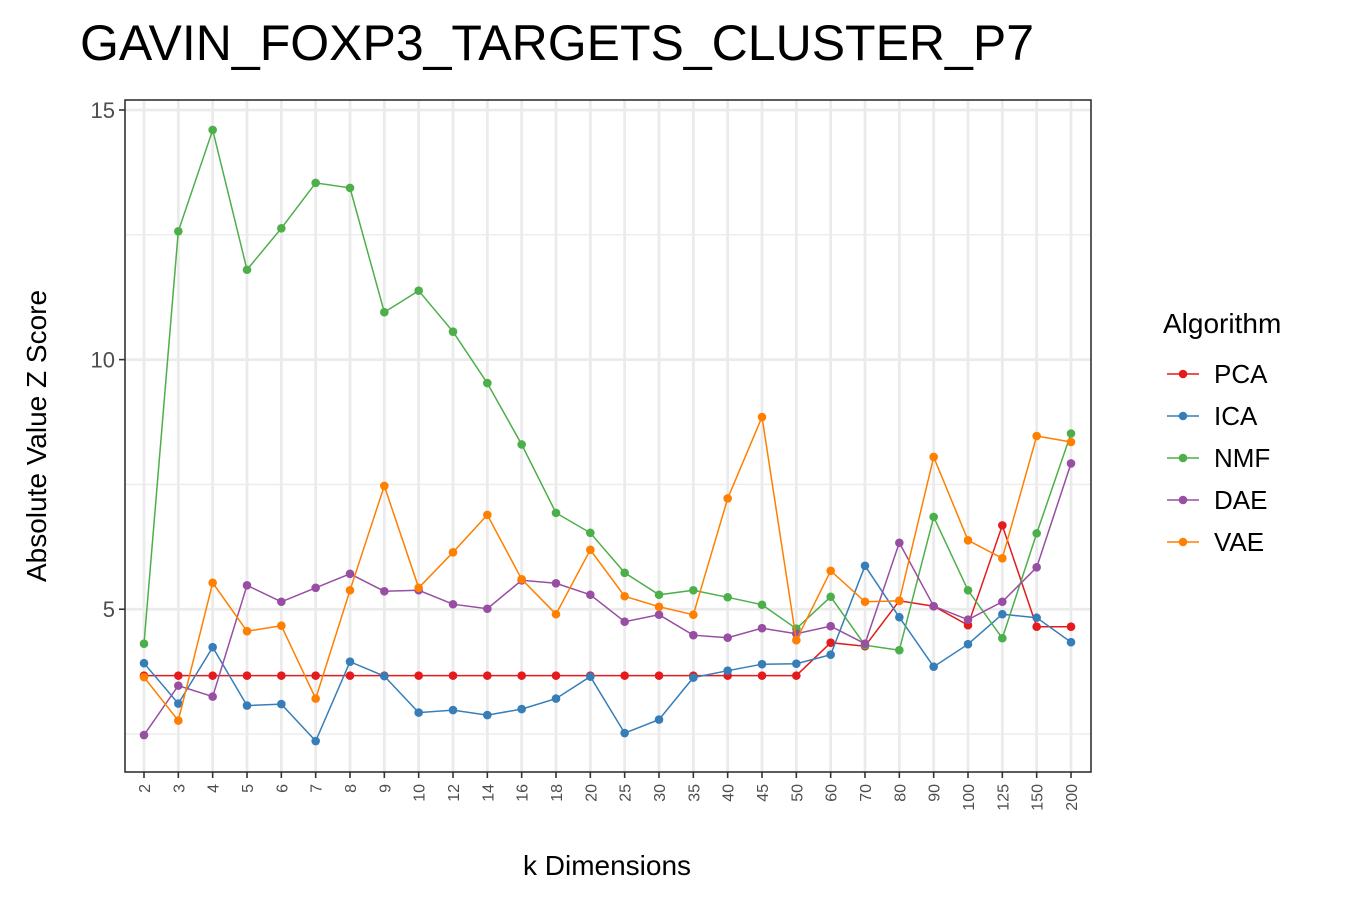 The image size is (1350, 900). What do you see at coordinates (607, 653) in the screenshot?
I see `series-ica` at bounding box center [607, 653].